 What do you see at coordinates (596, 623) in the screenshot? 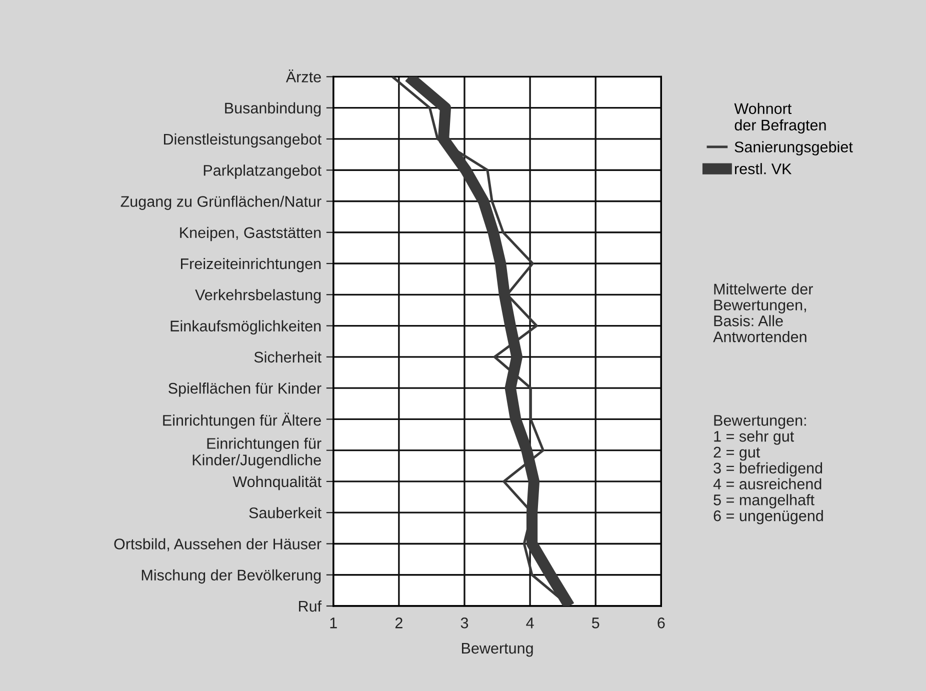
I see `x-tick-label: 5` at bounding box center [596, 623].